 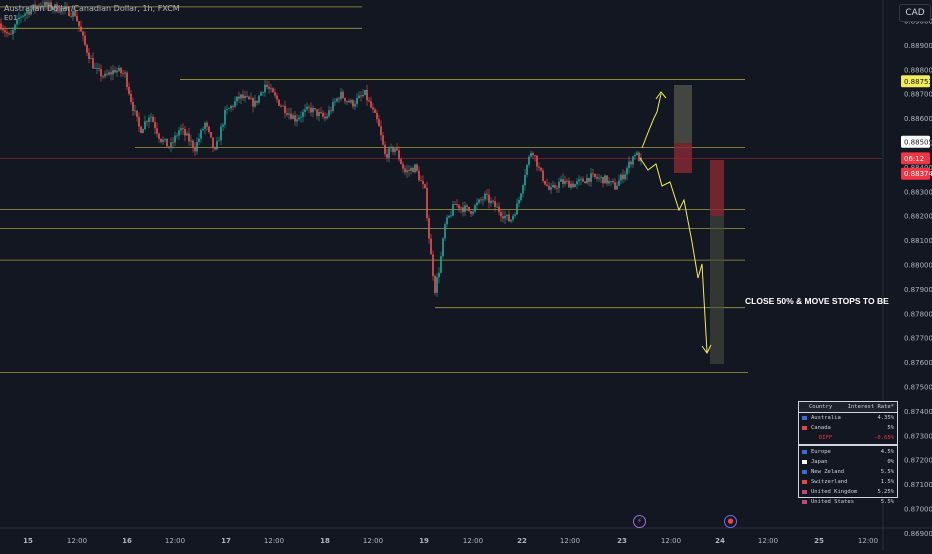 What do you see at coordinates (856, 438) in the screenshot?
I see `rate-diff-row: DIFF -0.65%` at bounding box center [856, 438].